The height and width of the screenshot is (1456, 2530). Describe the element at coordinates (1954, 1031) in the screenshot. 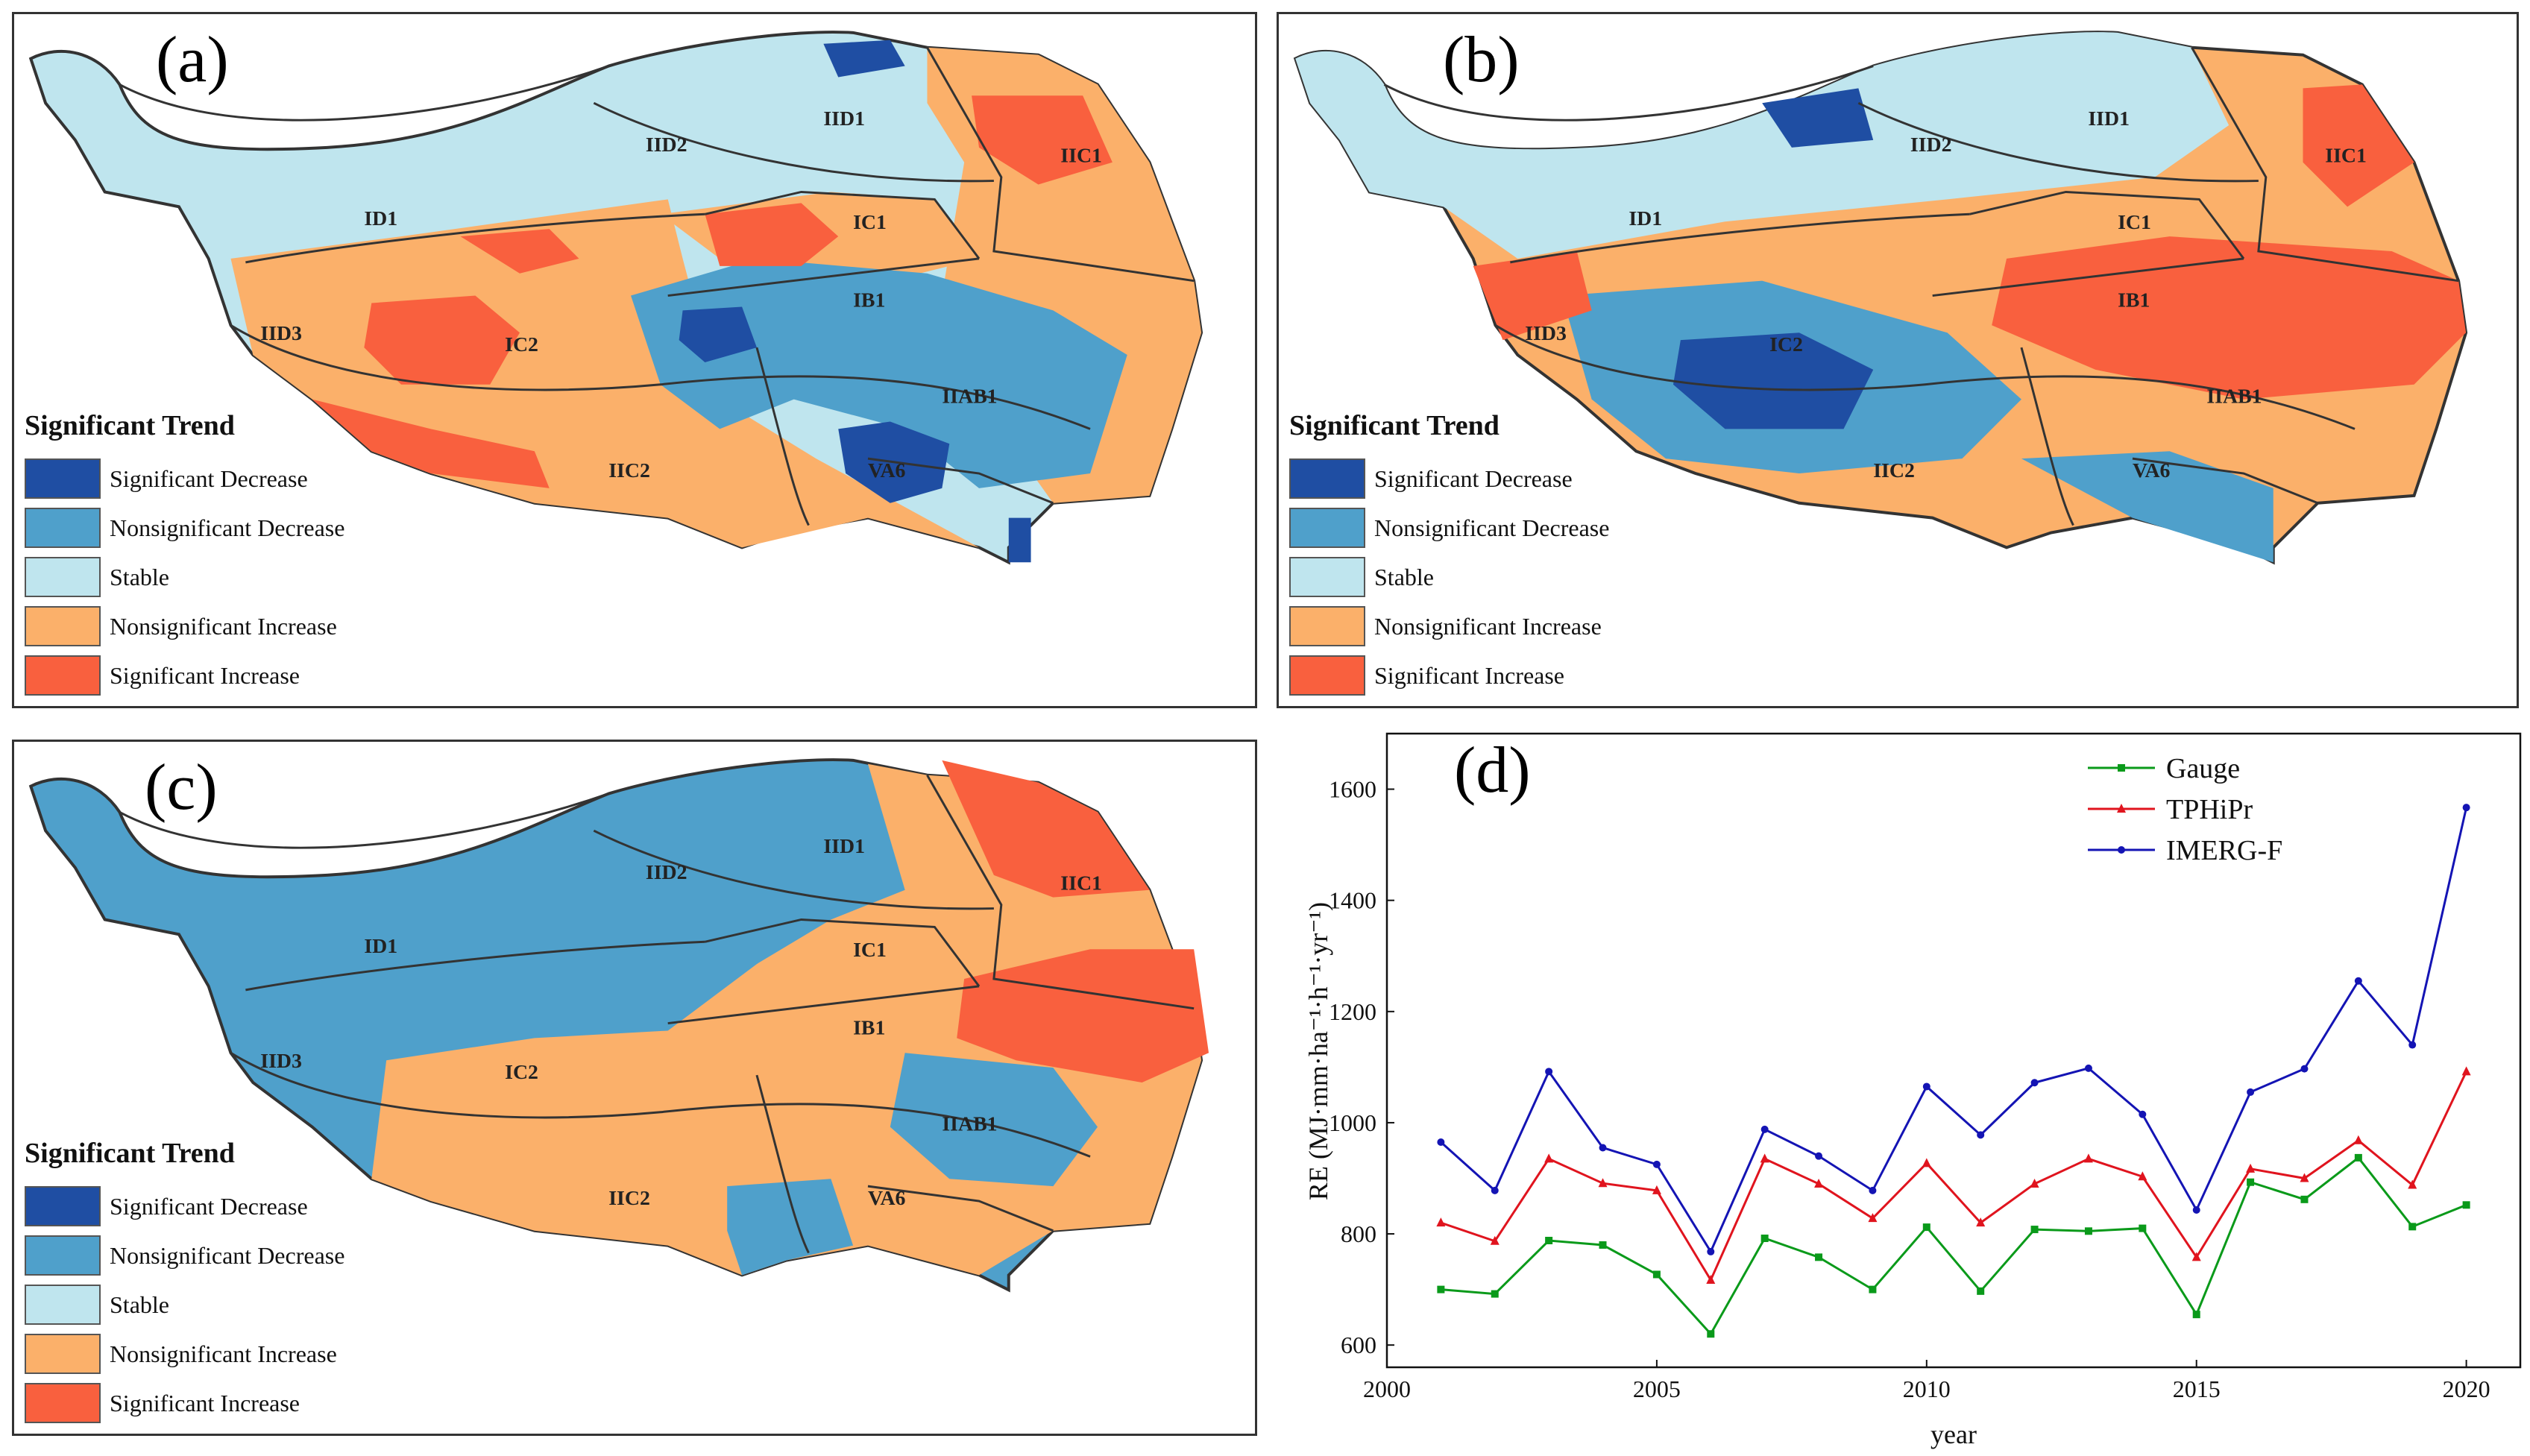

I see `series-line-imerg-f` at that location.